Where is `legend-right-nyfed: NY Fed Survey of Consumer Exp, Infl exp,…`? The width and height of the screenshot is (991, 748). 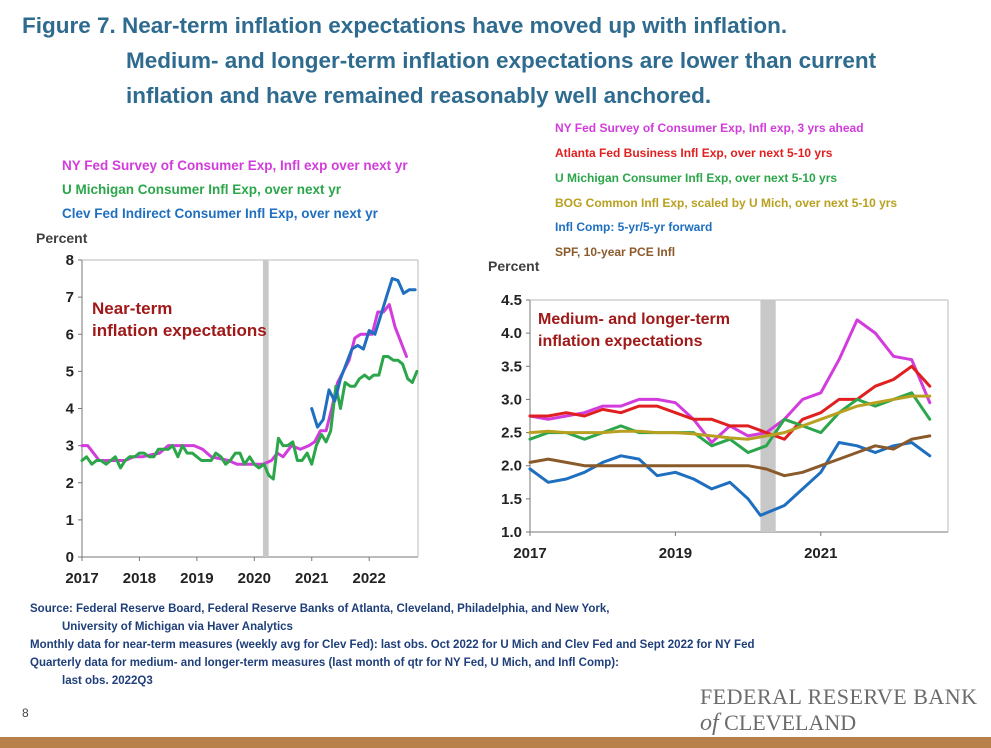
legend-right-nyfed: NY Fed Survey of Consumer Exp, Infl exp,… is located at coordinates (709, 128).